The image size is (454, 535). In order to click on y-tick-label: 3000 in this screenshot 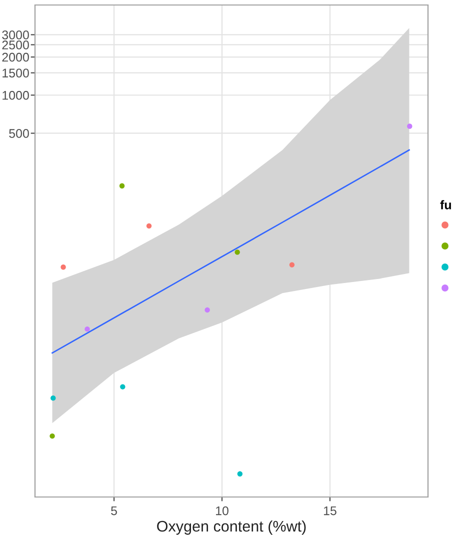, I will do `click(15, 35)`.